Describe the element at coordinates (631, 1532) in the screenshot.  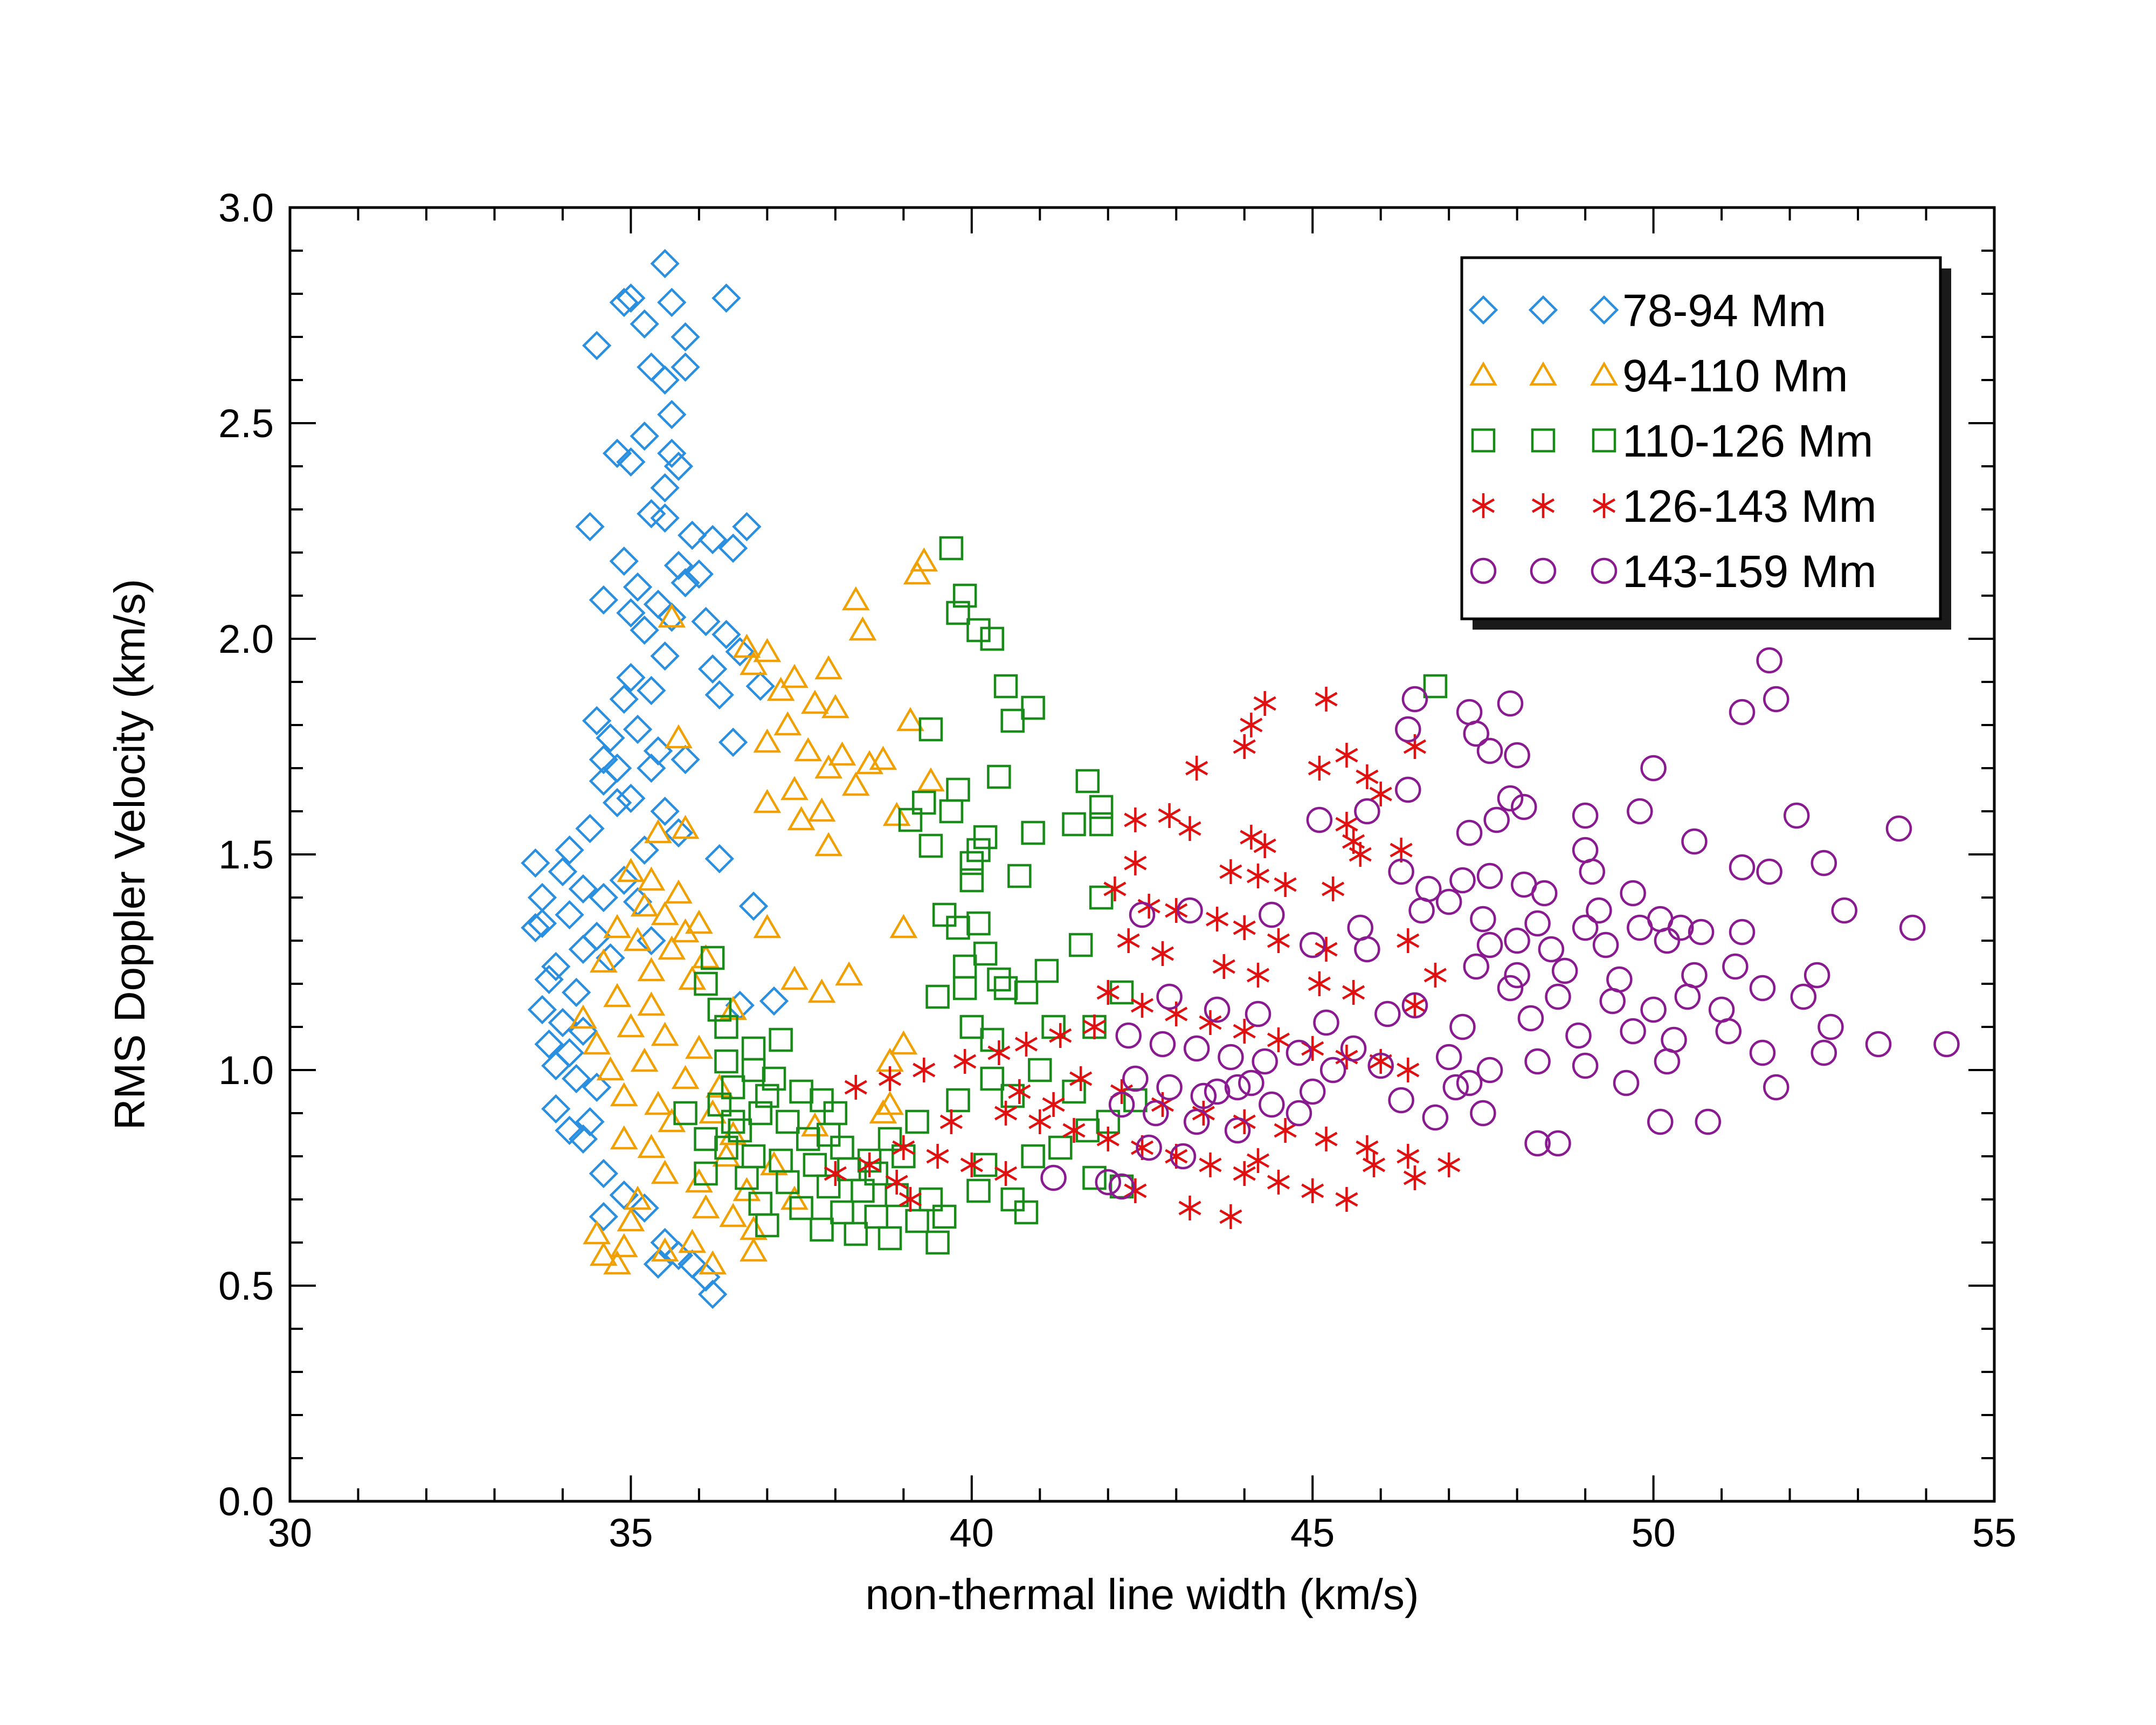
I see `x-tick-label: 35` at that location.